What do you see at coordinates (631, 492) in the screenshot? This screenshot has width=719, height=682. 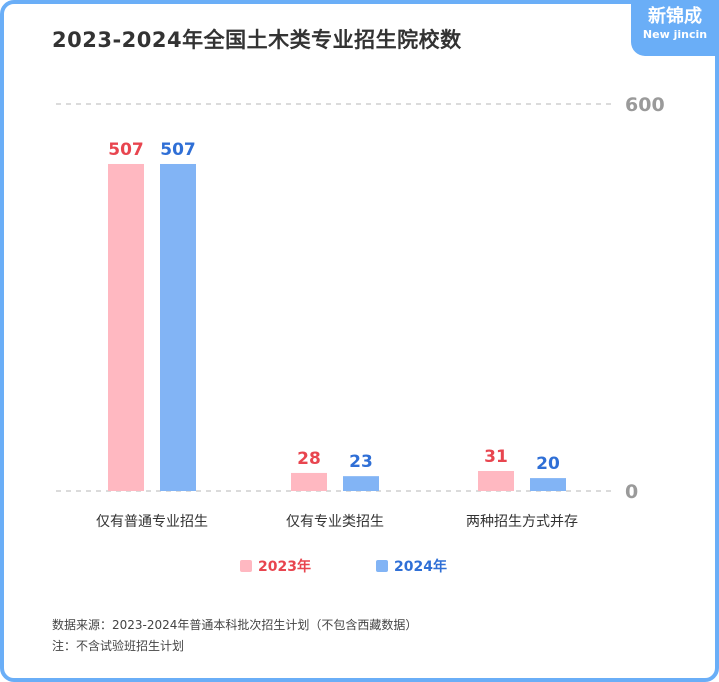 I see `y-tick-label: 0` at bounding box center [631, 492].